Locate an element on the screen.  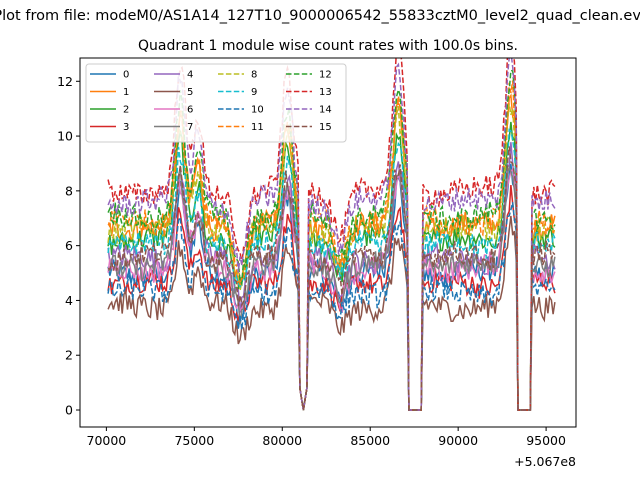
legend-label-11: 11 is located at coordinates (257, 127).